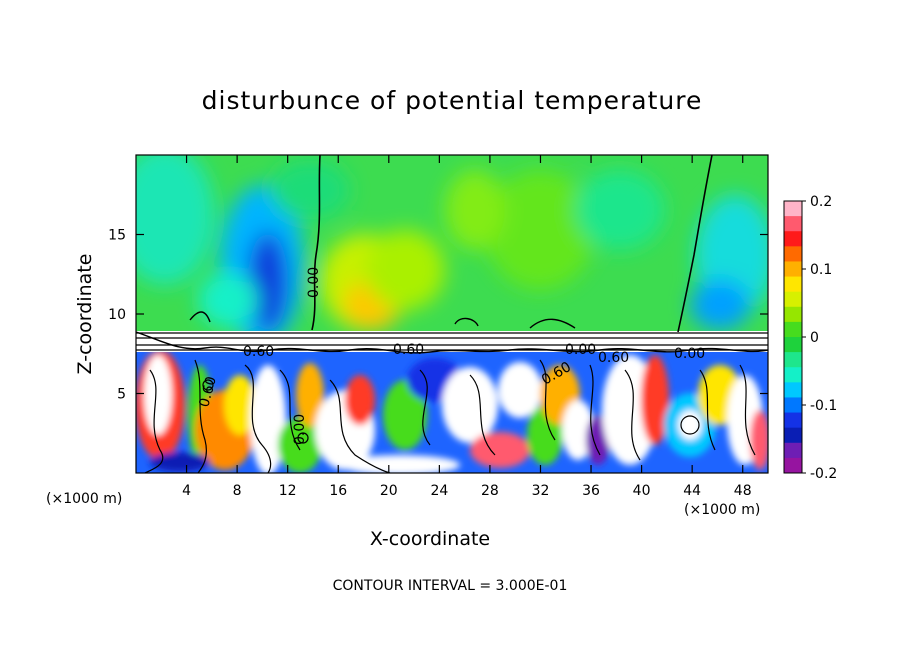 The height and width of the screenshot is (654, 904). I want to click on y-axis-unit-label: (×1000 m), so click(84, 499).